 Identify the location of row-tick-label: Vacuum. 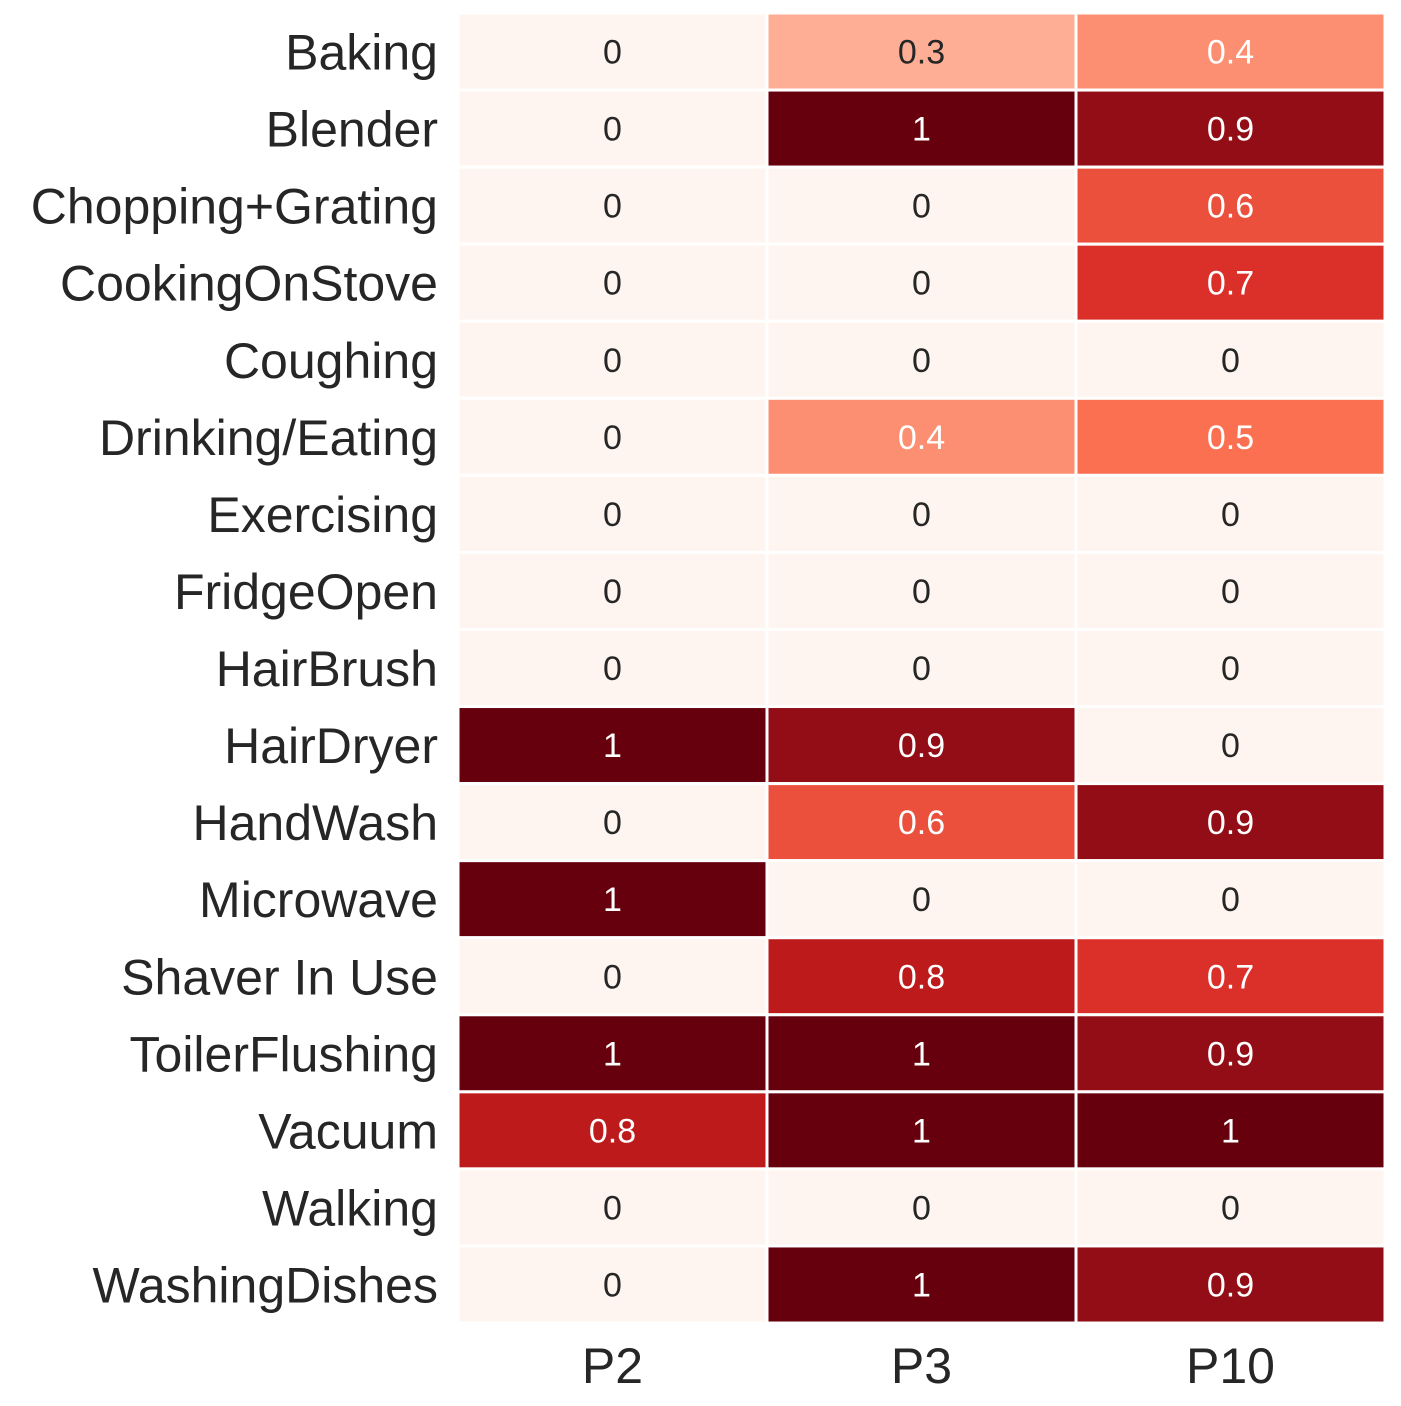
(348, 1131).